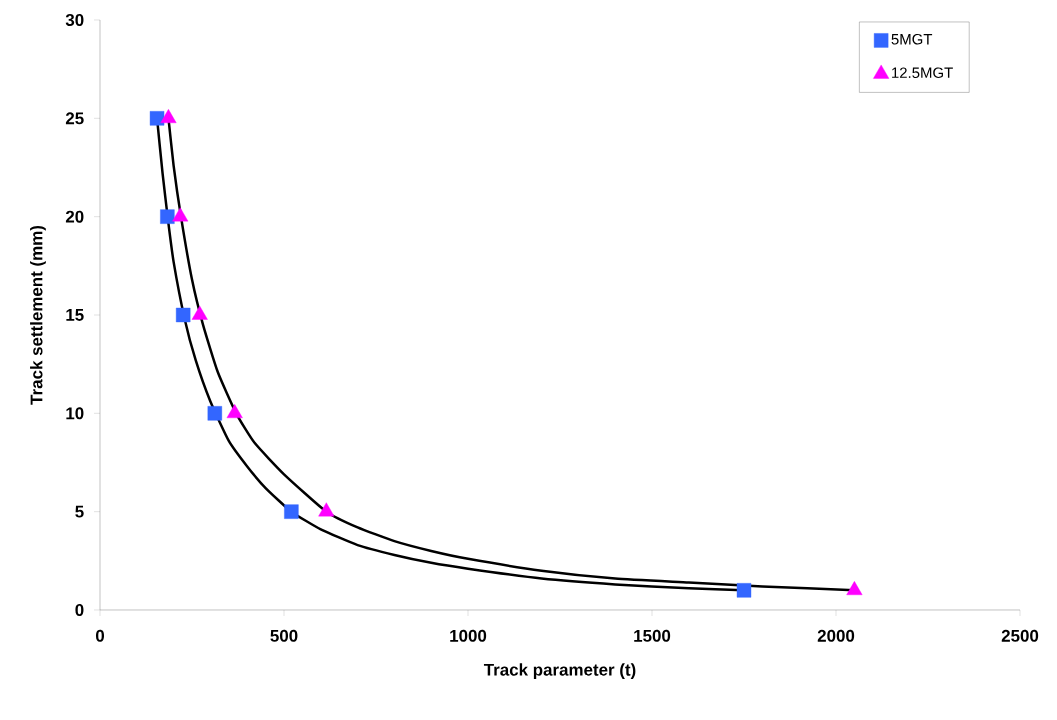 The width and height of the screenshot is (1057, 720). What do you see at coordinates (559, 671) in the screenshot?
I see `x-axis-title: Track parameter (t)` at bounding box center [559, 671].